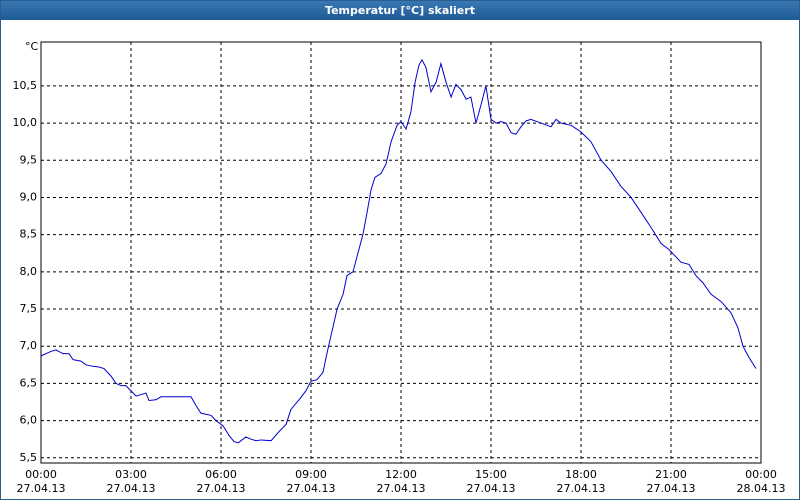 Image resolution: width=800 pixels, height=500 pixels. What do you see at coordinates (221, 481) in the screenshot?
I see `x-tick-label: 06:00 27.04.13` at bounding box center [221, 481].